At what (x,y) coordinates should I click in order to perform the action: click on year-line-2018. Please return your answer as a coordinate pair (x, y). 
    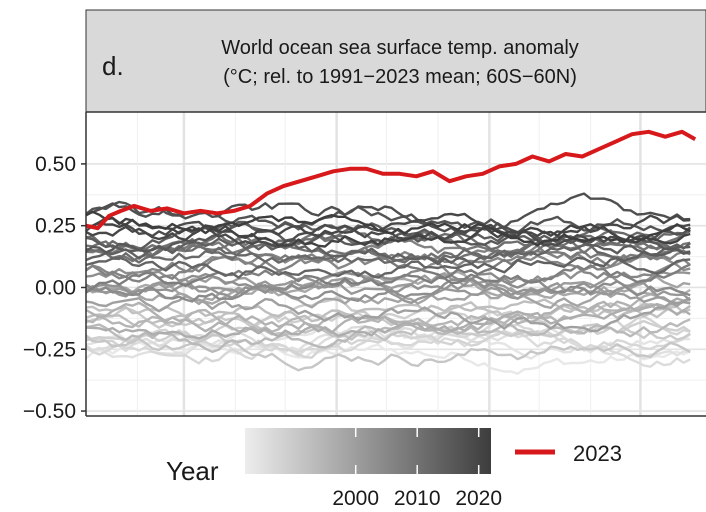
    Looking at the image, I should click on (388, 213).